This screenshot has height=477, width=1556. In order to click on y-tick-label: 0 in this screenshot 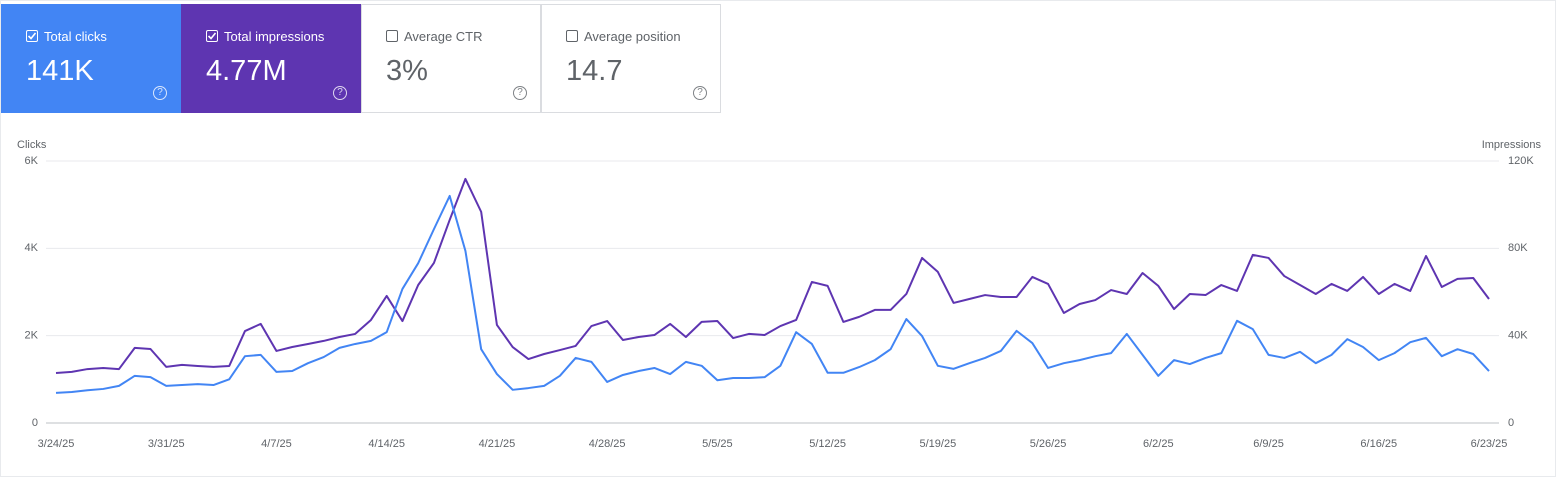, I will do `click(35, 423)`.